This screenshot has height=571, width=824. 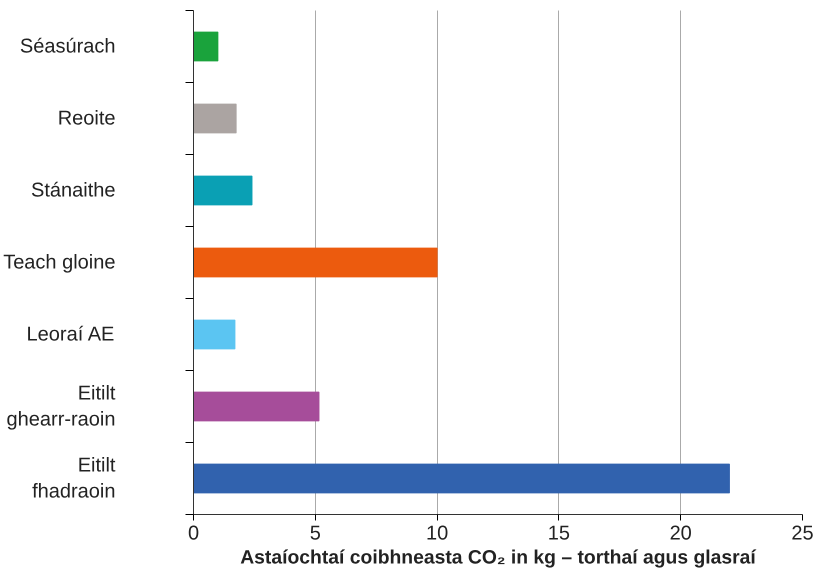 What do you see at coordinates (437, 533) in the screenshot?
I see `x-tick-label: 10` at bounding box center [437, 533].